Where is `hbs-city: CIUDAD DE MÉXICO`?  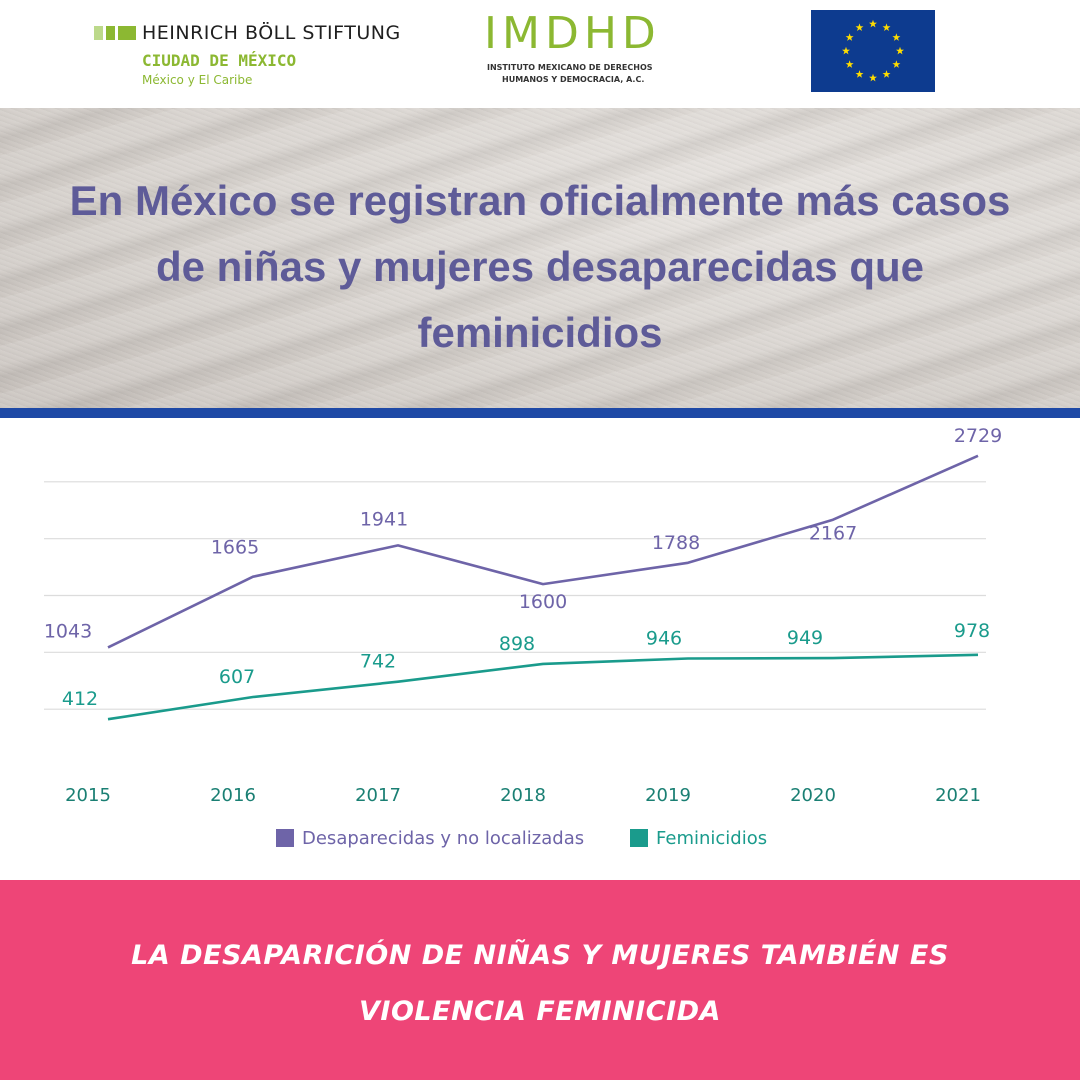 hbs-city: CIUDAD DE MÉXICO is located at coordinates (219, 60).